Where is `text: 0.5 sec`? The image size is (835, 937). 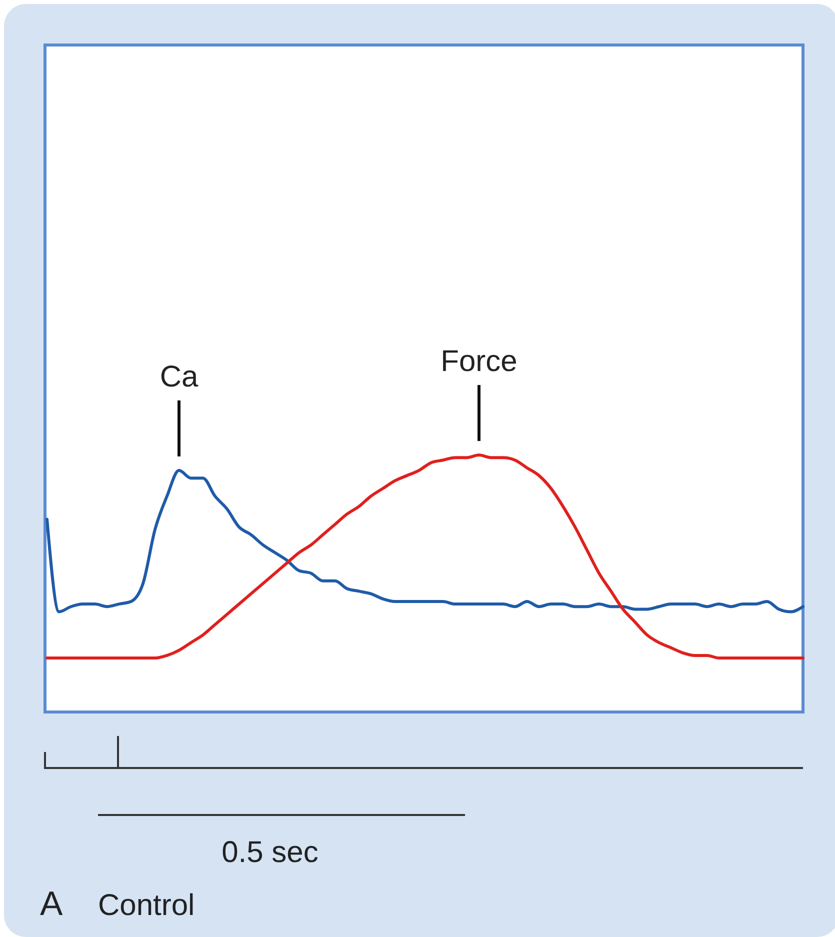
text: 0.5 sec is located at coordinates (270, 852).